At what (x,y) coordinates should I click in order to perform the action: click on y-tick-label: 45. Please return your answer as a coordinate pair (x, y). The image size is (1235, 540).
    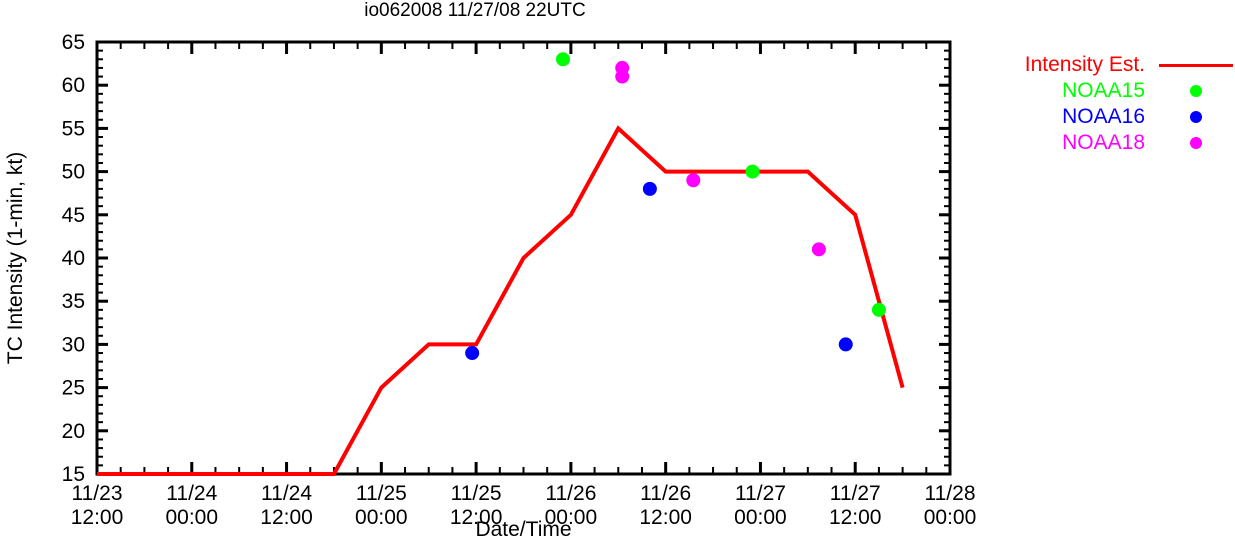
    Looking at the image, I should click on (73, 215).